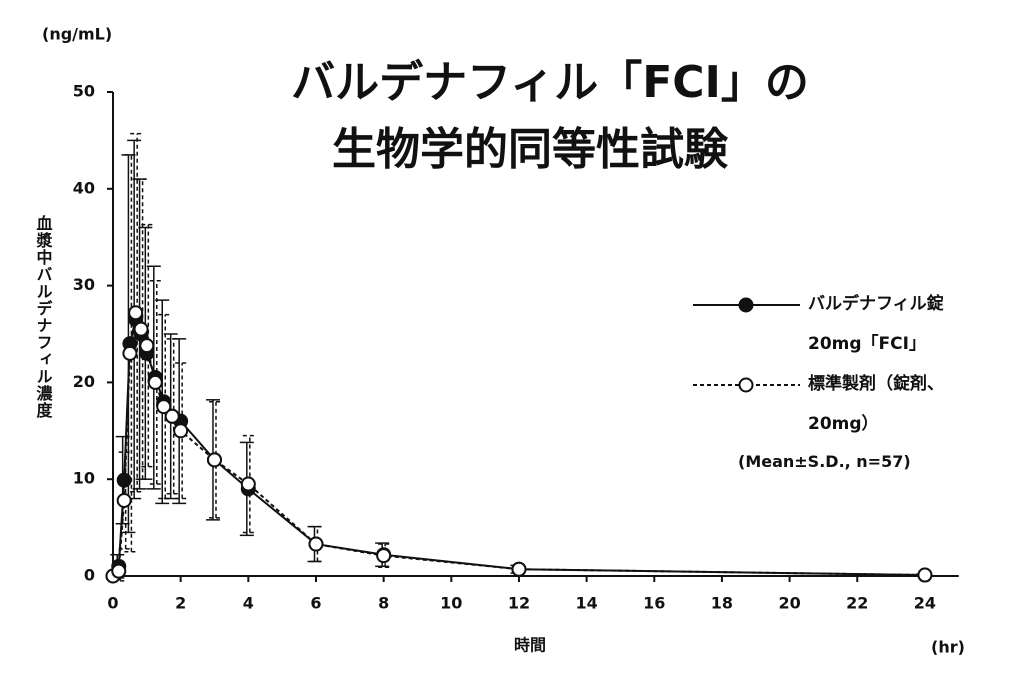 The image size is (1013, 689). Describe the element at coordinates (180, 603) in the screenshot. I see `x-tick-label: 2` at that location.